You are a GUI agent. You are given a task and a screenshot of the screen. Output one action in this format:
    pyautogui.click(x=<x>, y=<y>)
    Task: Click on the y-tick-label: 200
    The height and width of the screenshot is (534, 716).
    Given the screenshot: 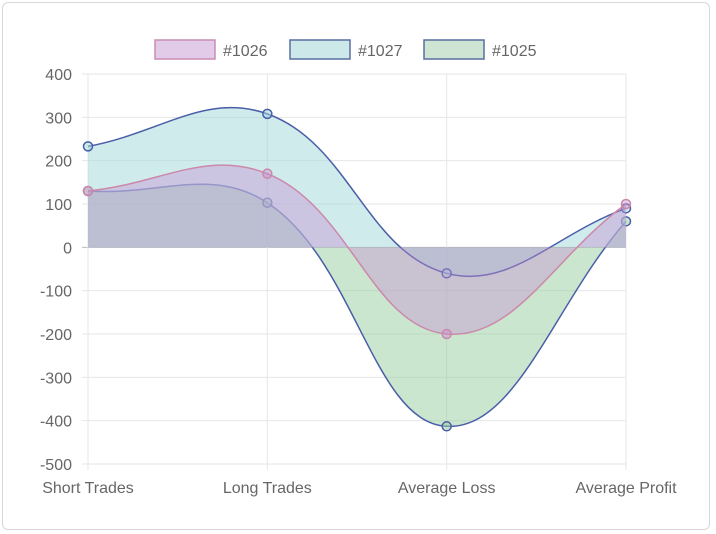 What is the action you would take?
    pyautogui.click(x=58, y=162)
    